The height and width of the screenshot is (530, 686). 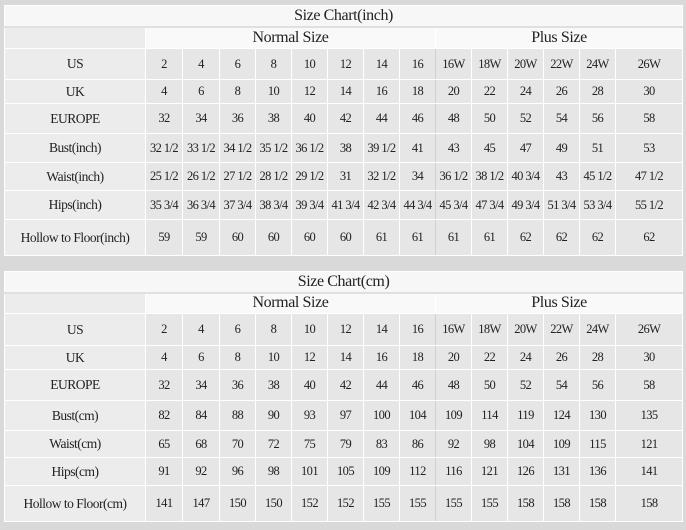 I want to click on table-cell: 53 3/4, so click(x=597, y=205).